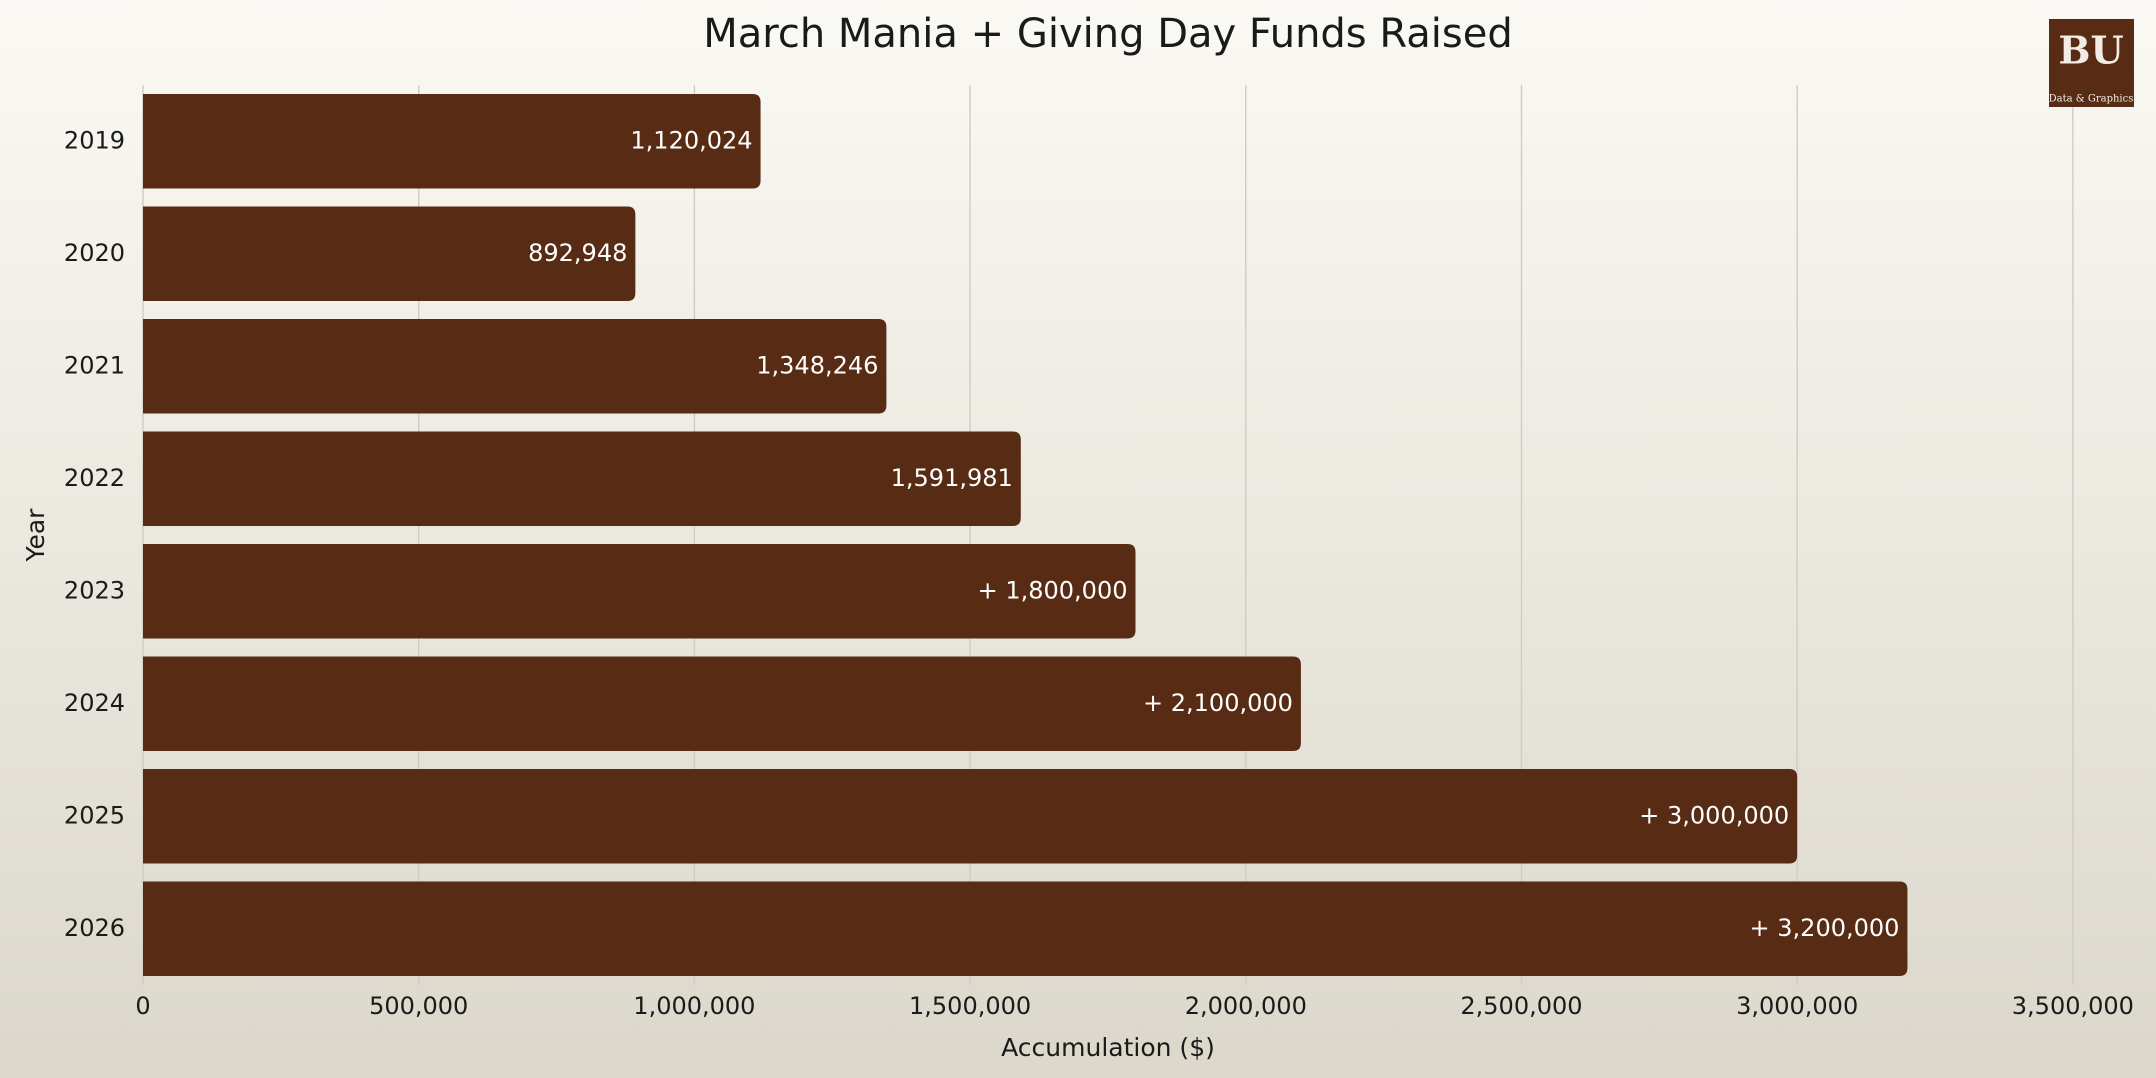  Describe the element at coordinates (1246, 1006) in the screenshot. I see `x-tick-label: 2,000,000` at that location.